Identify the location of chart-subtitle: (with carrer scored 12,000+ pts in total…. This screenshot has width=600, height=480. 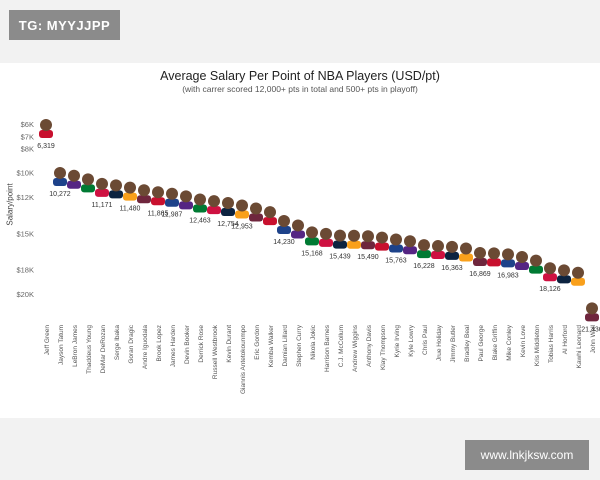
(300, 89).